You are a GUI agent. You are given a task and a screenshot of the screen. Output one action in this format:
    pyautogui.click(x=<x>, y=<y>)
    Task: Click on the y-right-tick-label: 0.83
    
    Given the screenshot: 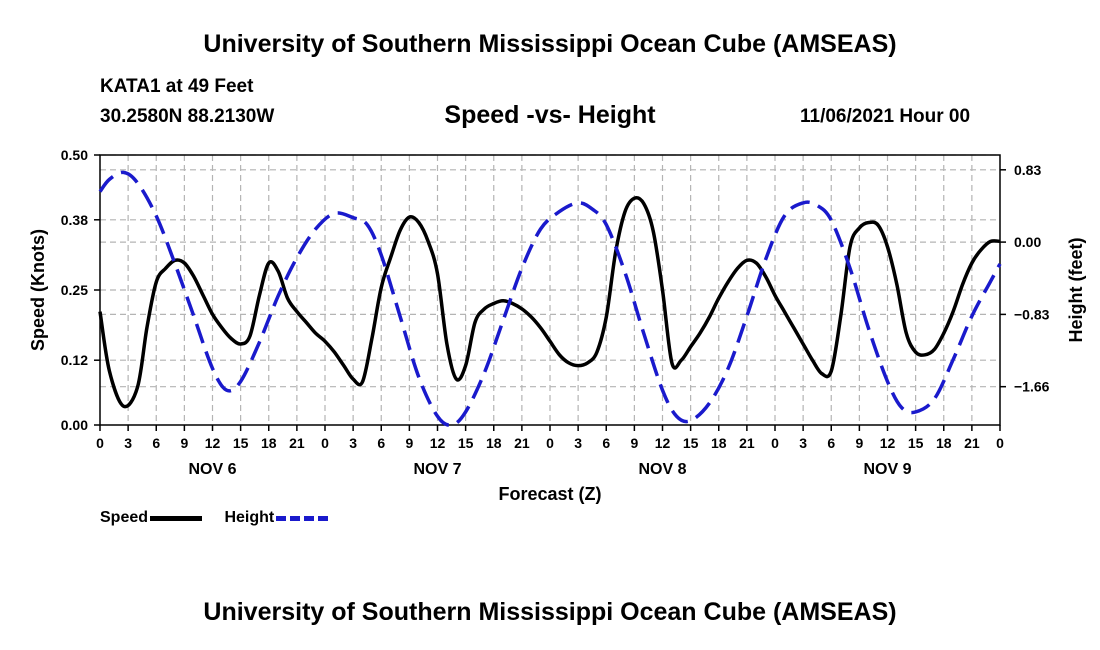 What is the action you would take?
    pyautogui.click(x=1027, y=170)
    